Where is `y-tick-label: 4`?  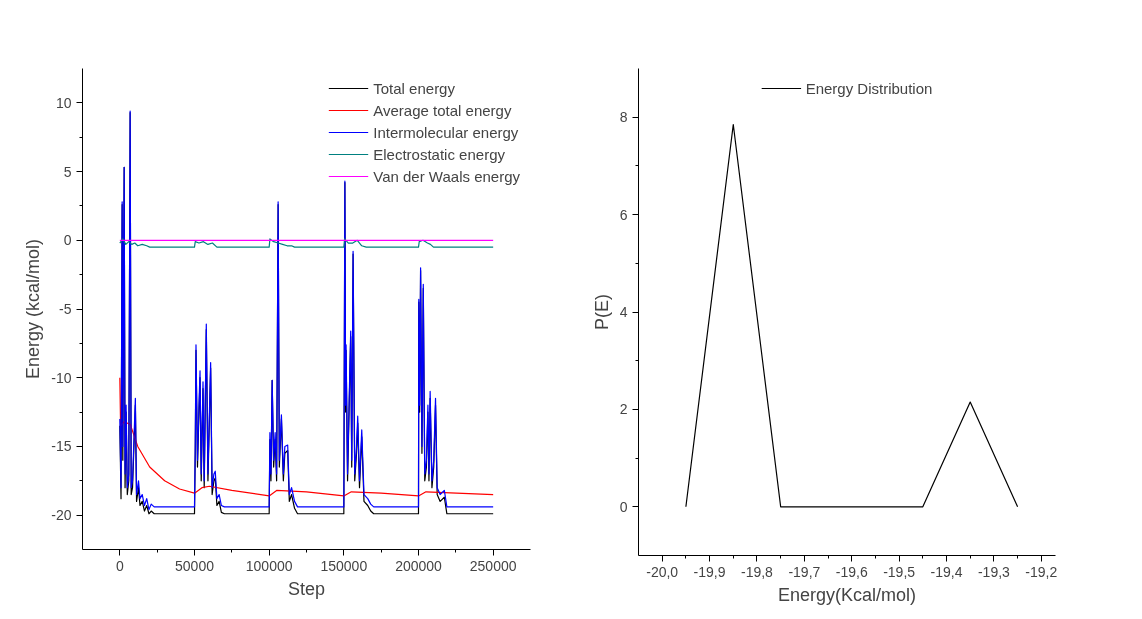 y-tick-label: 4 is located at coordinates (623, 312).